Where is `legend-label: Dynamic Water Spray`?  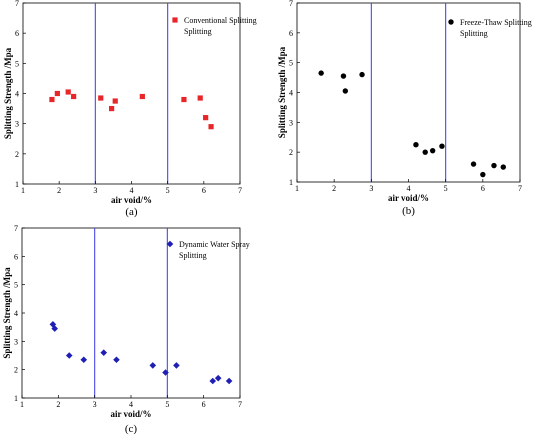 legend-label: Dynamic Water Spray is located at coordinates (214, 244).